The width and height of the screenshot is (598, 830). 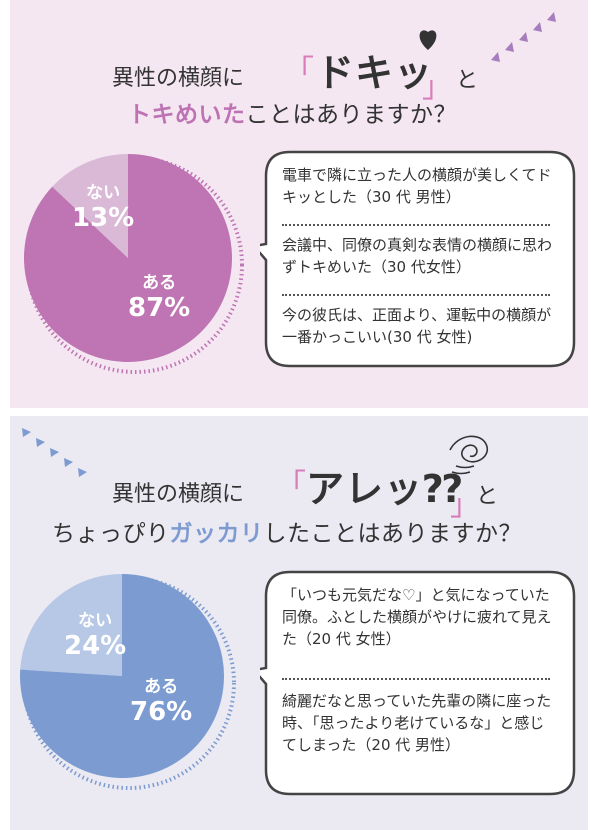 I want to click on question-1-rest: ことはありますか？, so click(x=351, y=115).